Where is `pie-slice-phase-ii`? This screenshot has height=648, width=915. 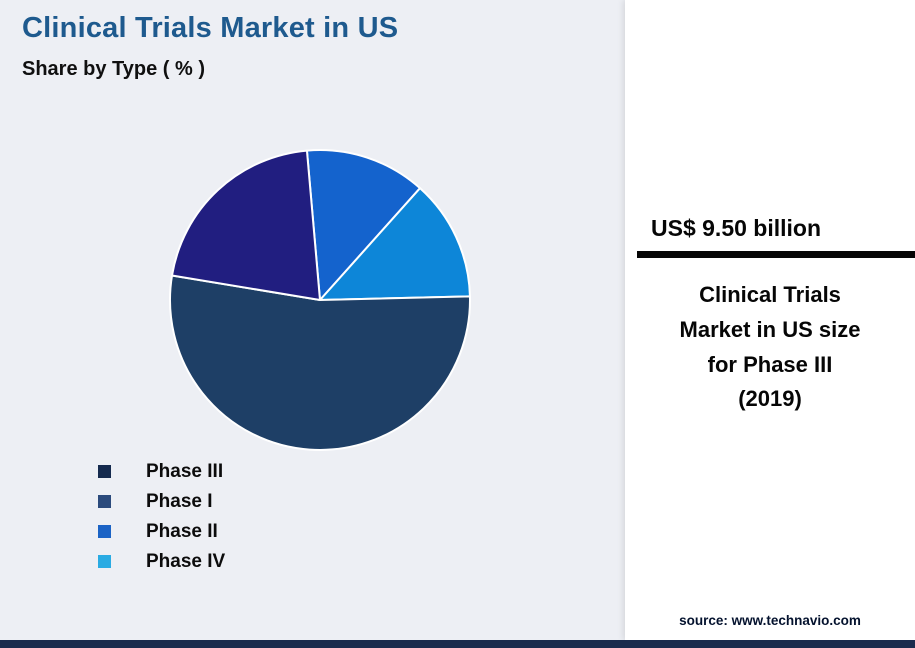
pie-slice-phase-ii is located at coordinates (363, 225).